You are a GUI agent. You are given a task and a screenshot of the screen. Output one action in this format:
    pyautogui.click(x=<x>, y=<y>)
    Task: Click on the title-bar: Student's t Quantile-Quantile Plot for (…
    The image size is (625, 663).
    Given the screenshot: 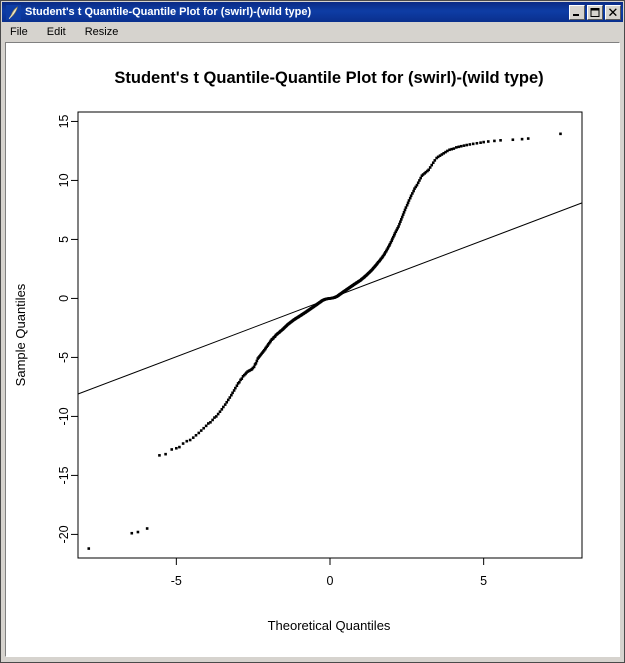 What is the action you would take?
    pyautogui.click(x=312, y=12)
    